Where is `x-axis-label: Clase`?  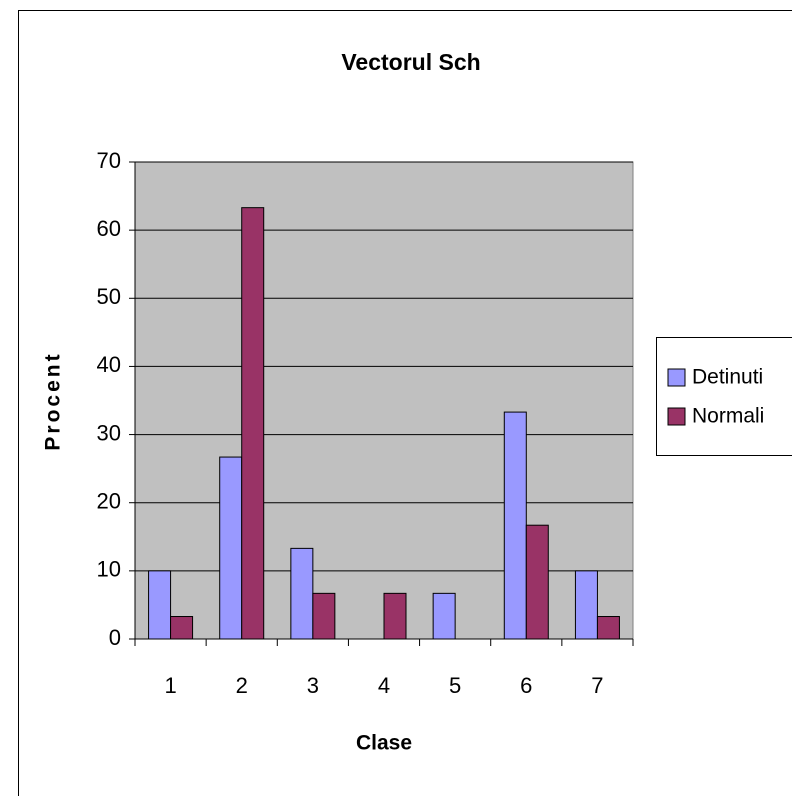
x-axis-label: Clase is located at coordinates (384, 743).